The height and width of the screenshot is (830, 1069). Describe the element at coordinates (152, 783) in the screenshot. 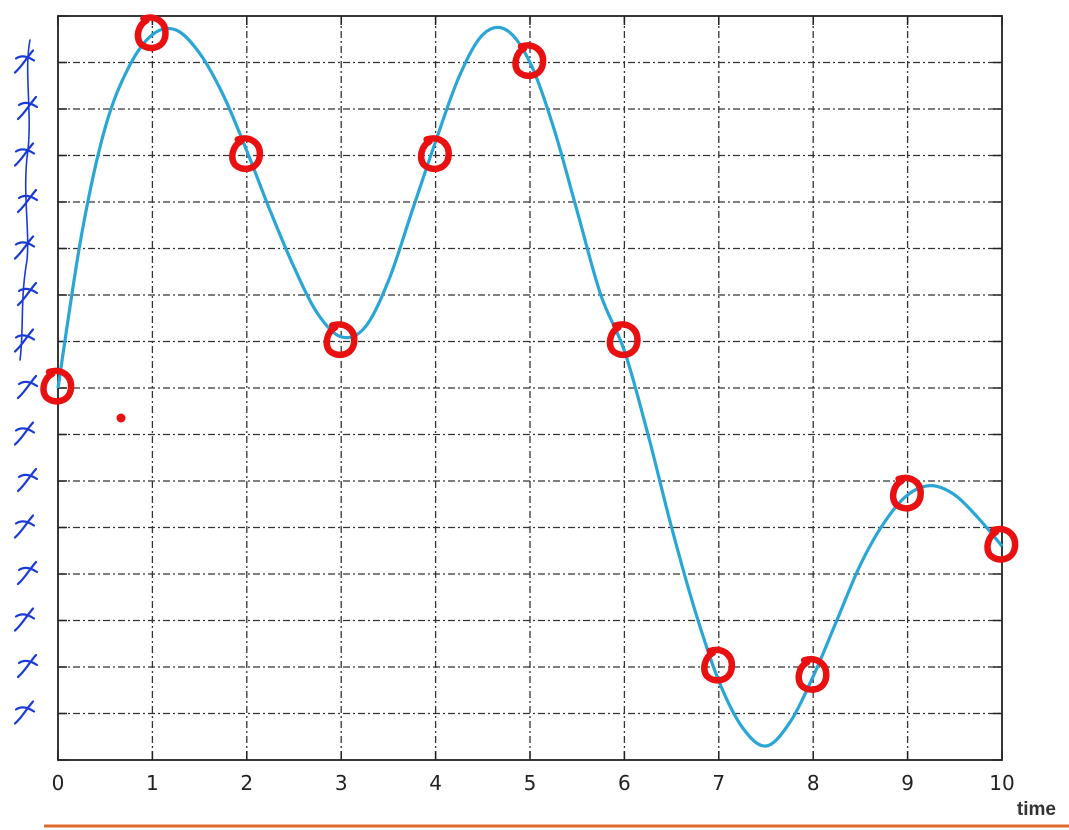

I see `x-tick-label: 1` at that location.